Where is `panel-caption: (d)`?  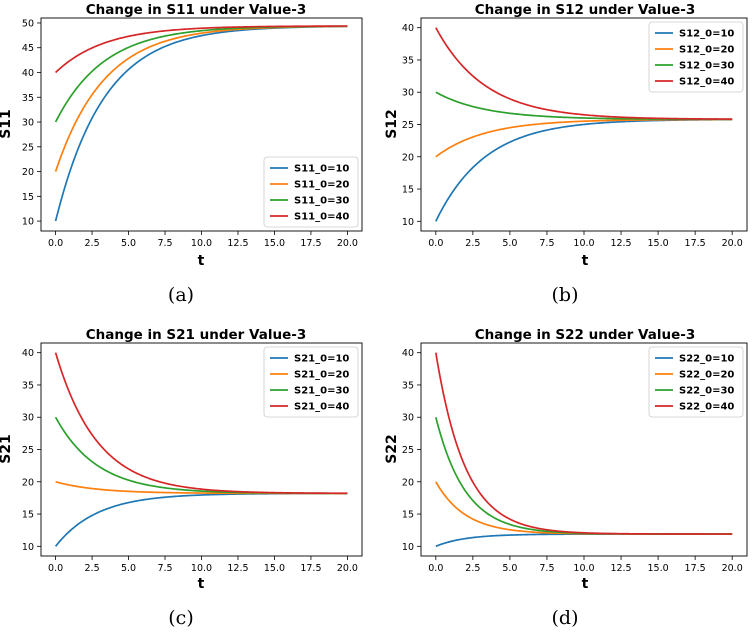 panel-caption: (d) is located at coordinates (565, 618).